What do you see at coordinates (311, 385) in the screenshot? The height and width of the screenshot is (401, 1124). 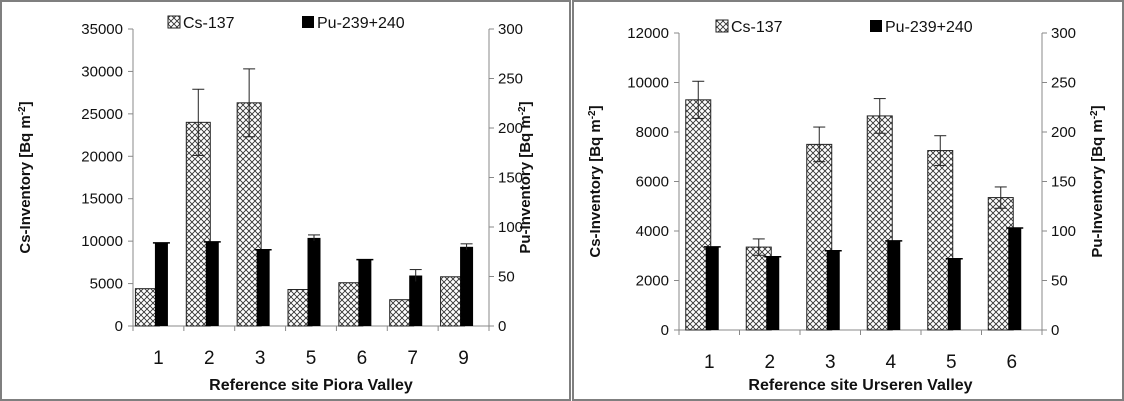 I see `x-axis-title: Reference site Piora Valley` at bounding box center [311, 385].